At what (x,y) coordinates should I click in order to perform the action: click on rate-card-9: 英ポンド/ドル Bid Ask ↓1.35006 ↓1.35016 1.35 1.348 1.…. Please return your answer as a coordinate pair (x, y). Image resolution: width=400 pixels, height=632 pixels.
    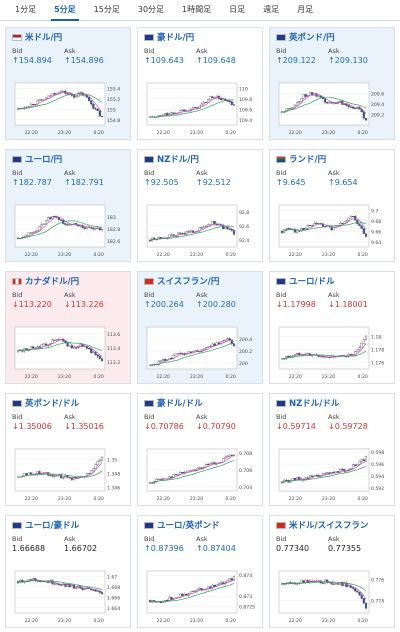
    Looking at the image, I should click on (68, 449).